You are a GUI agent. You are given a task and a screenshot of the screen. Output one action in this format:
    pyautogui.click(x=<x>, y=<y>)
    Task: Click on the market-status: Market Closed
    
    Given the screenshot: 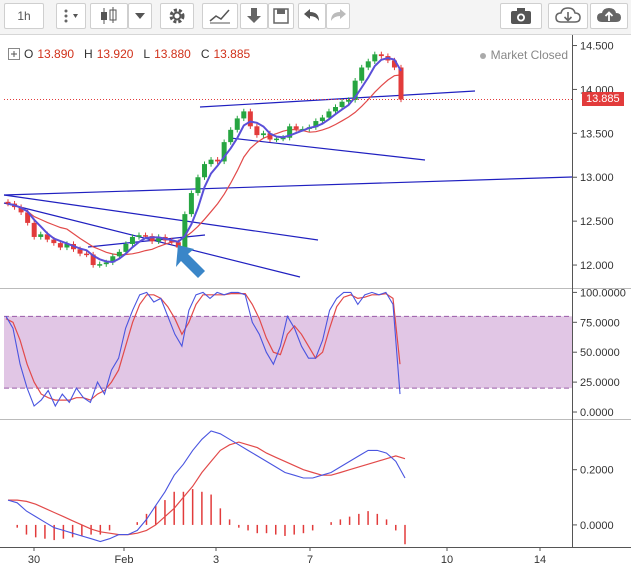 What is the action you would take?
    pyautogui.click(x=523, y=55)
    